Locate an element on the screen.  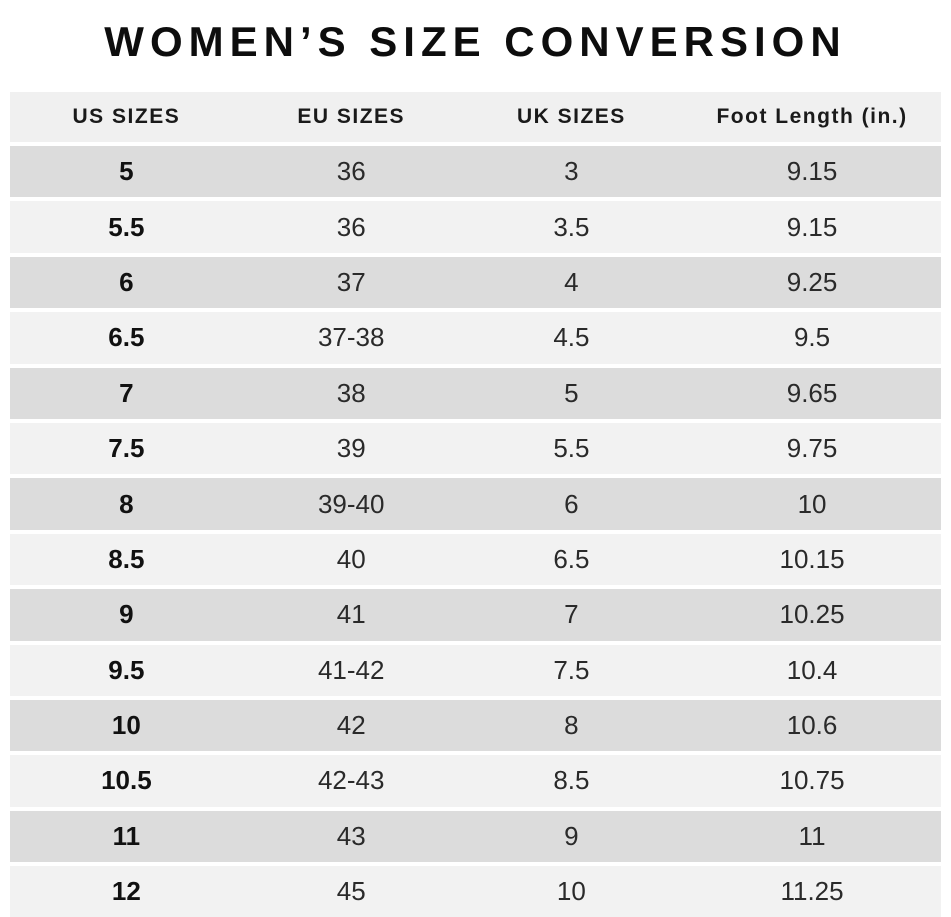
table-row: 8 39-40 6 10 is located at coordinates (475, 506).